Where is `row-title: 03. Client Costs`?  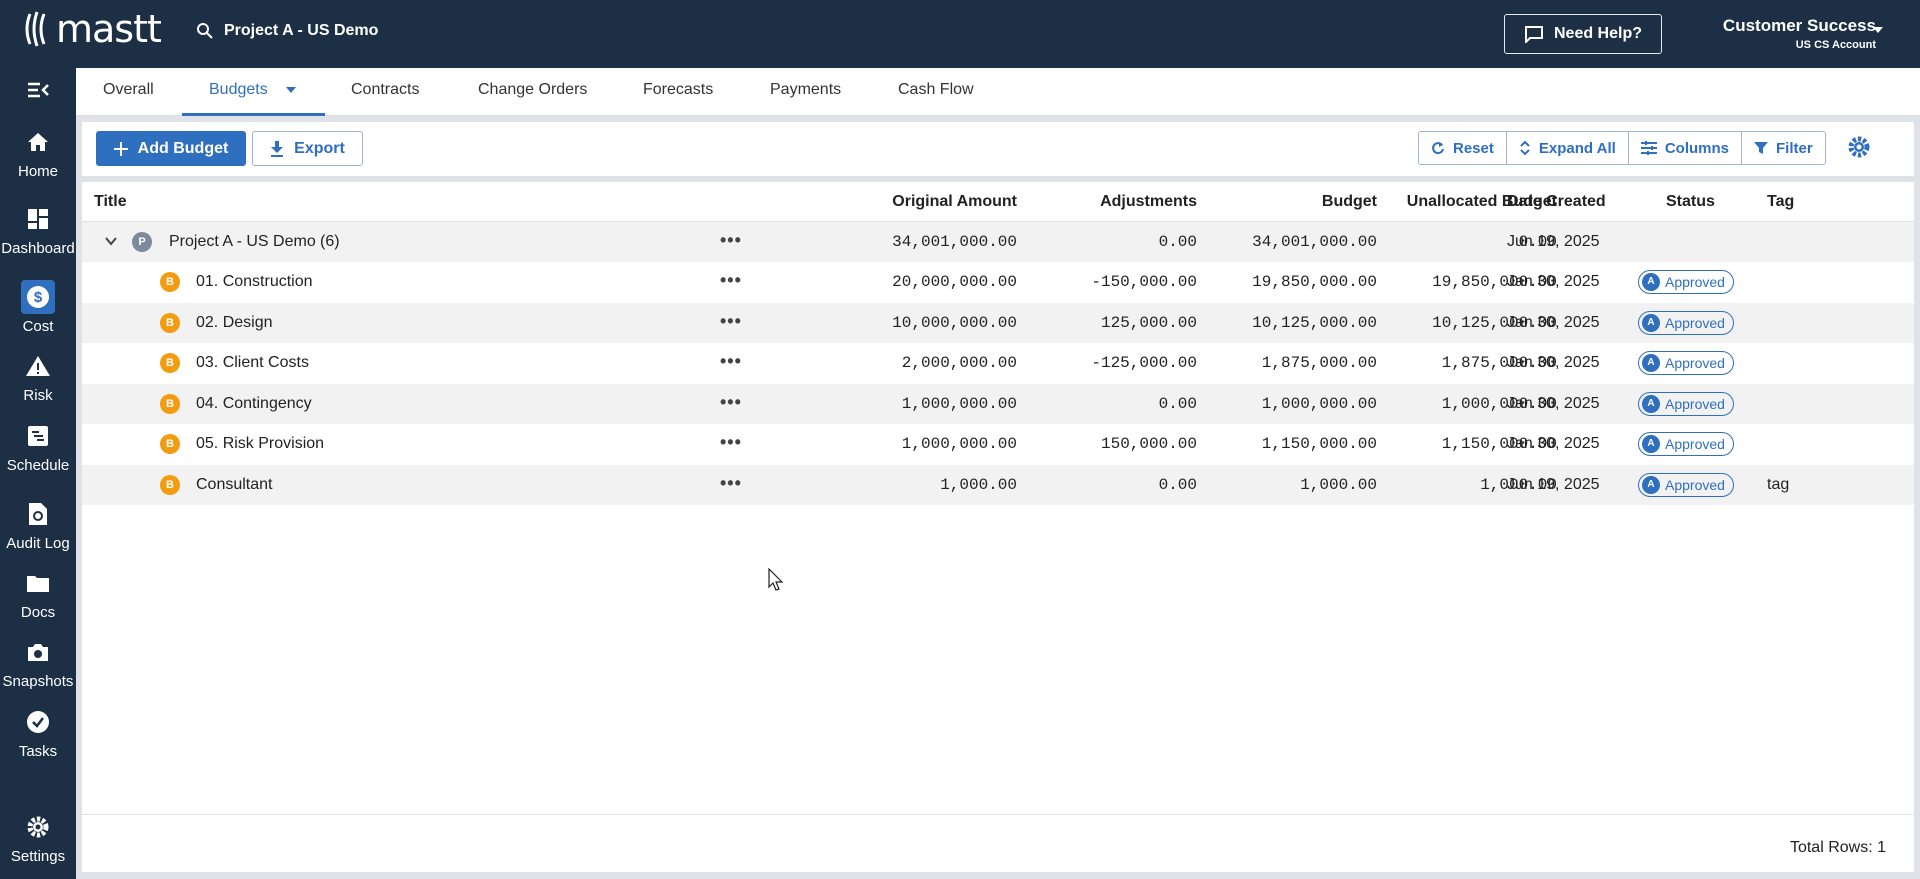 row-title: 03. Client Costs is located at coordinates (252, 362).